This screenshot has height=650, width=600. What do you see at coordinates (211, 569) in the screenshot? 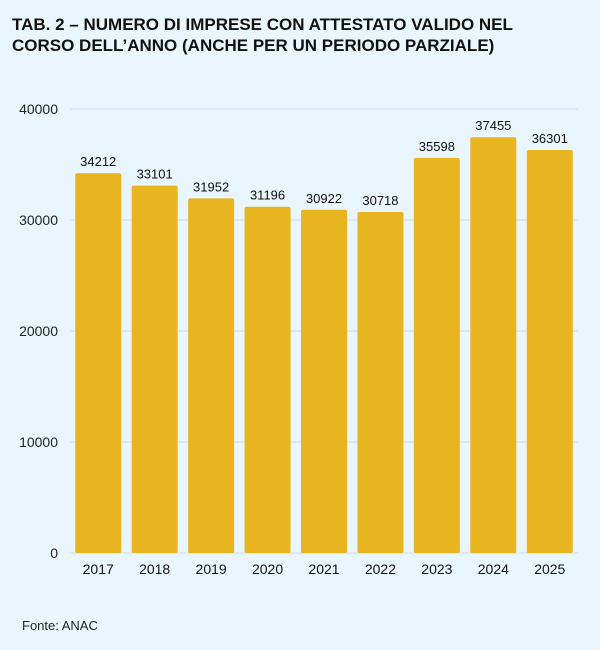
I see `x-tick-label: 2019` at bounding box center [211, 569].